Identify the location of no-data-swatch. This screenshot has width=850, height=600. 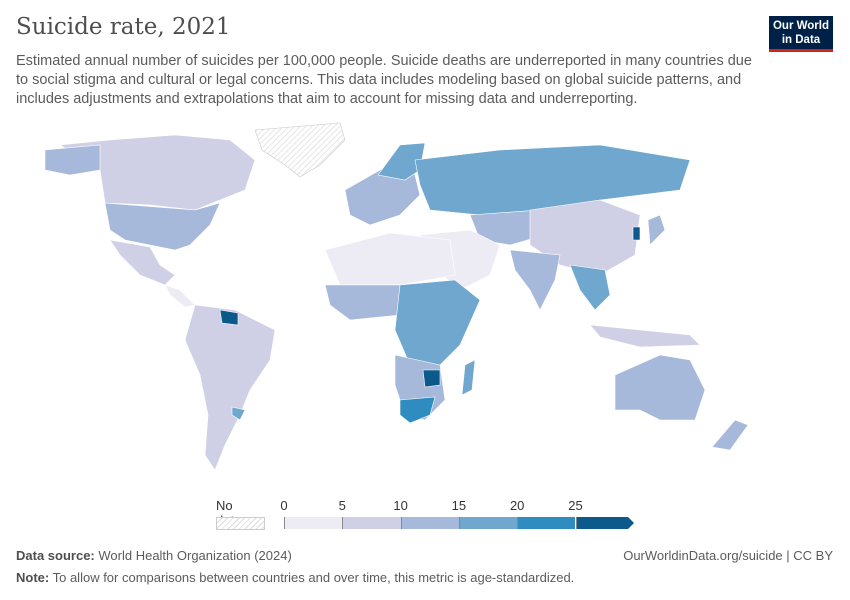
(240, 523).